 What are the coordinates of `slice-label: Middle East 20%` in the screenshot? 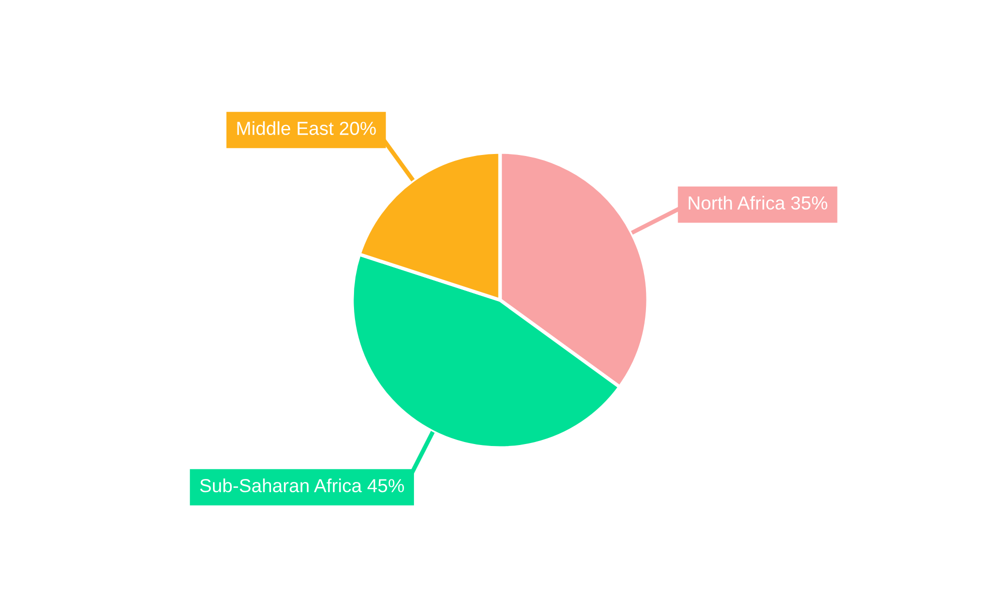 It's located at (306, 128).